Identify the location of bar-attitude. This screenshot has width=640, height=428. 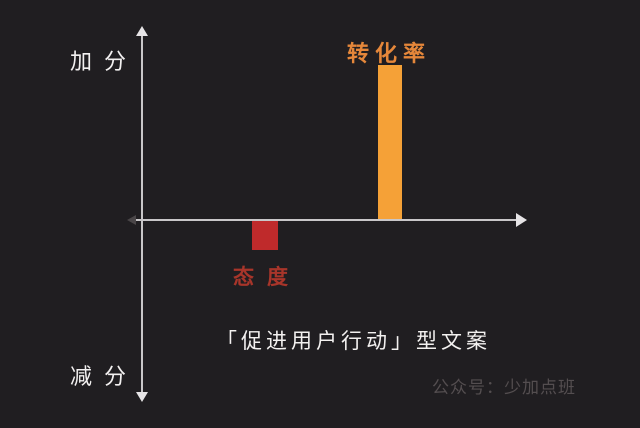
(265, 235).